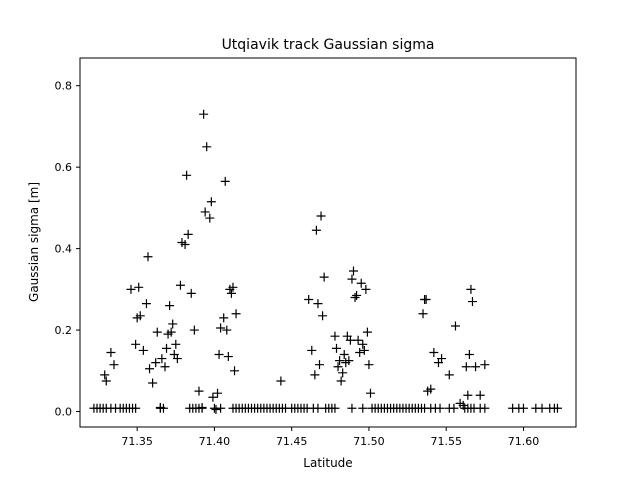 Image resolution: width=640 pixels, height=480 pixels. Describe the element at coordinates (137, 441) in the screenshot. I see `x-tick-label: 71.35` at that location.